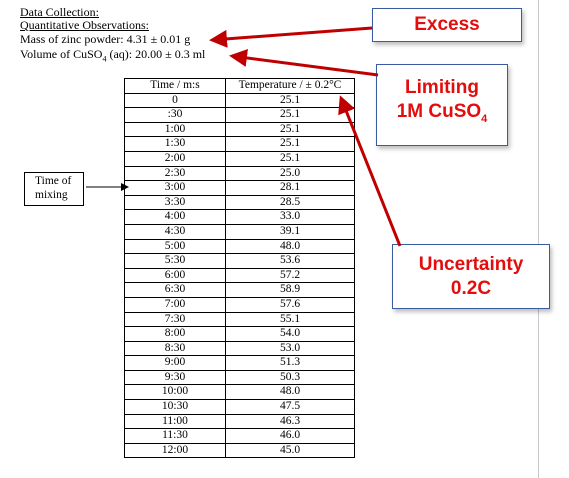  I want to click on temperature-cell: 45.0, so click(290, 450).